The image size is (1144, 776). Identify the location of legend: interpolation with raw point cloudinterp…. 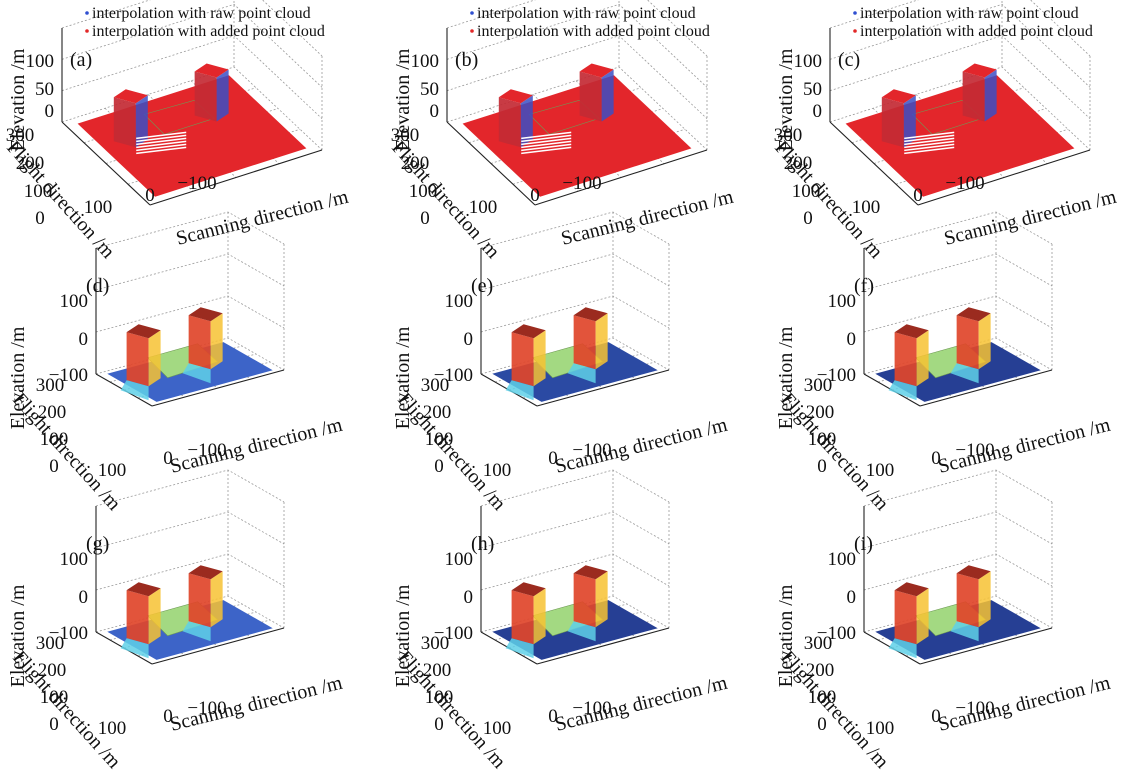
(590, 22).